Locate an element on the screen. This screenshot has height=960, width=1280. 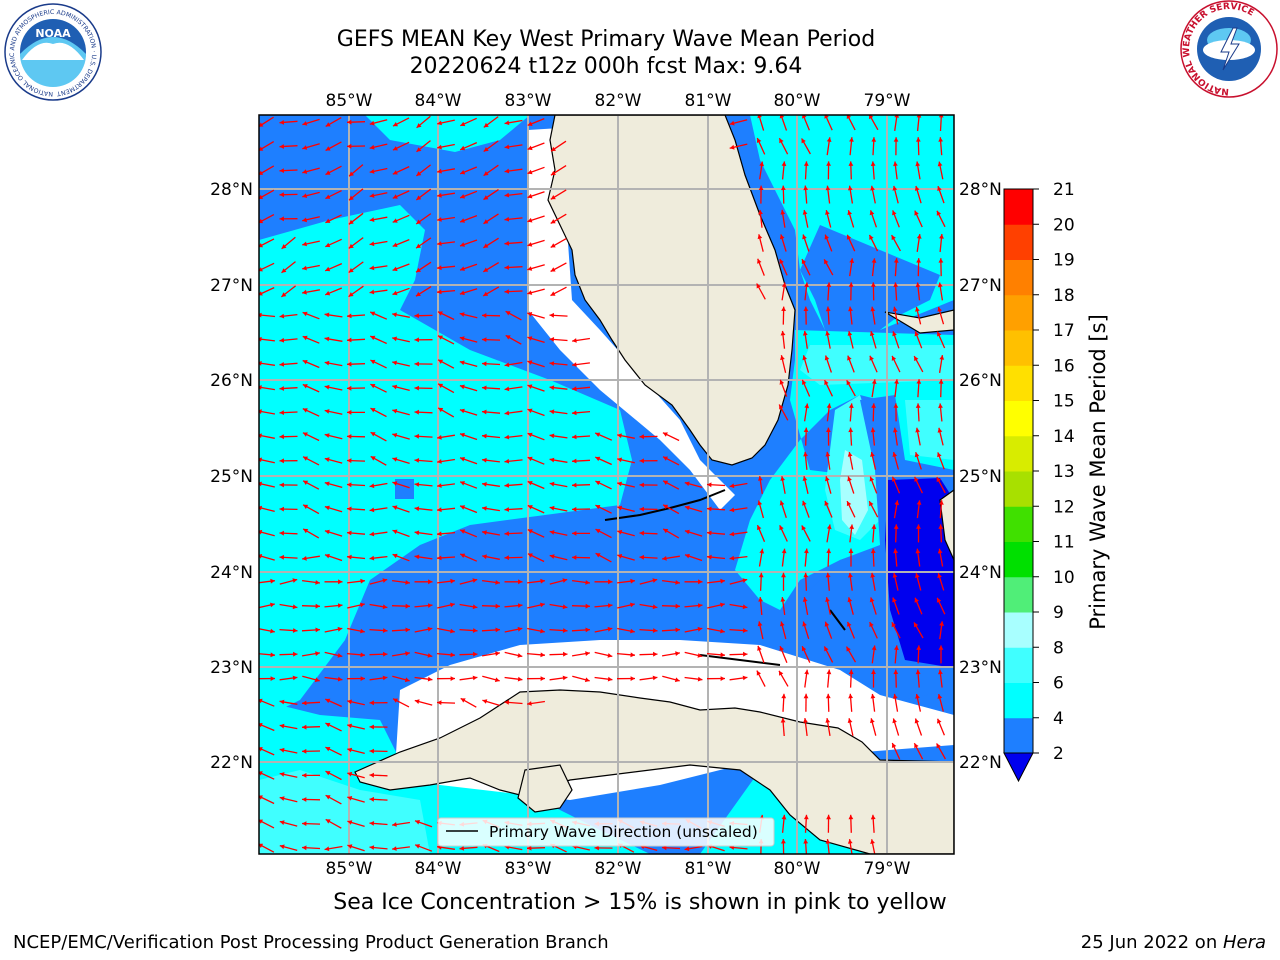
land-florida is located at coordinates (671, 290).